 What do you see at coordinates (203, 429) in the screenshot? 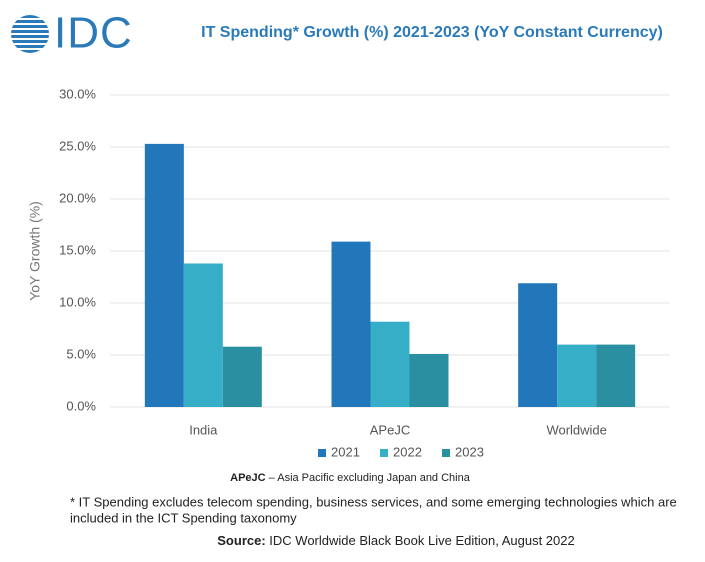
I see `x-tick-label: India` at bounding box center [203, 429].